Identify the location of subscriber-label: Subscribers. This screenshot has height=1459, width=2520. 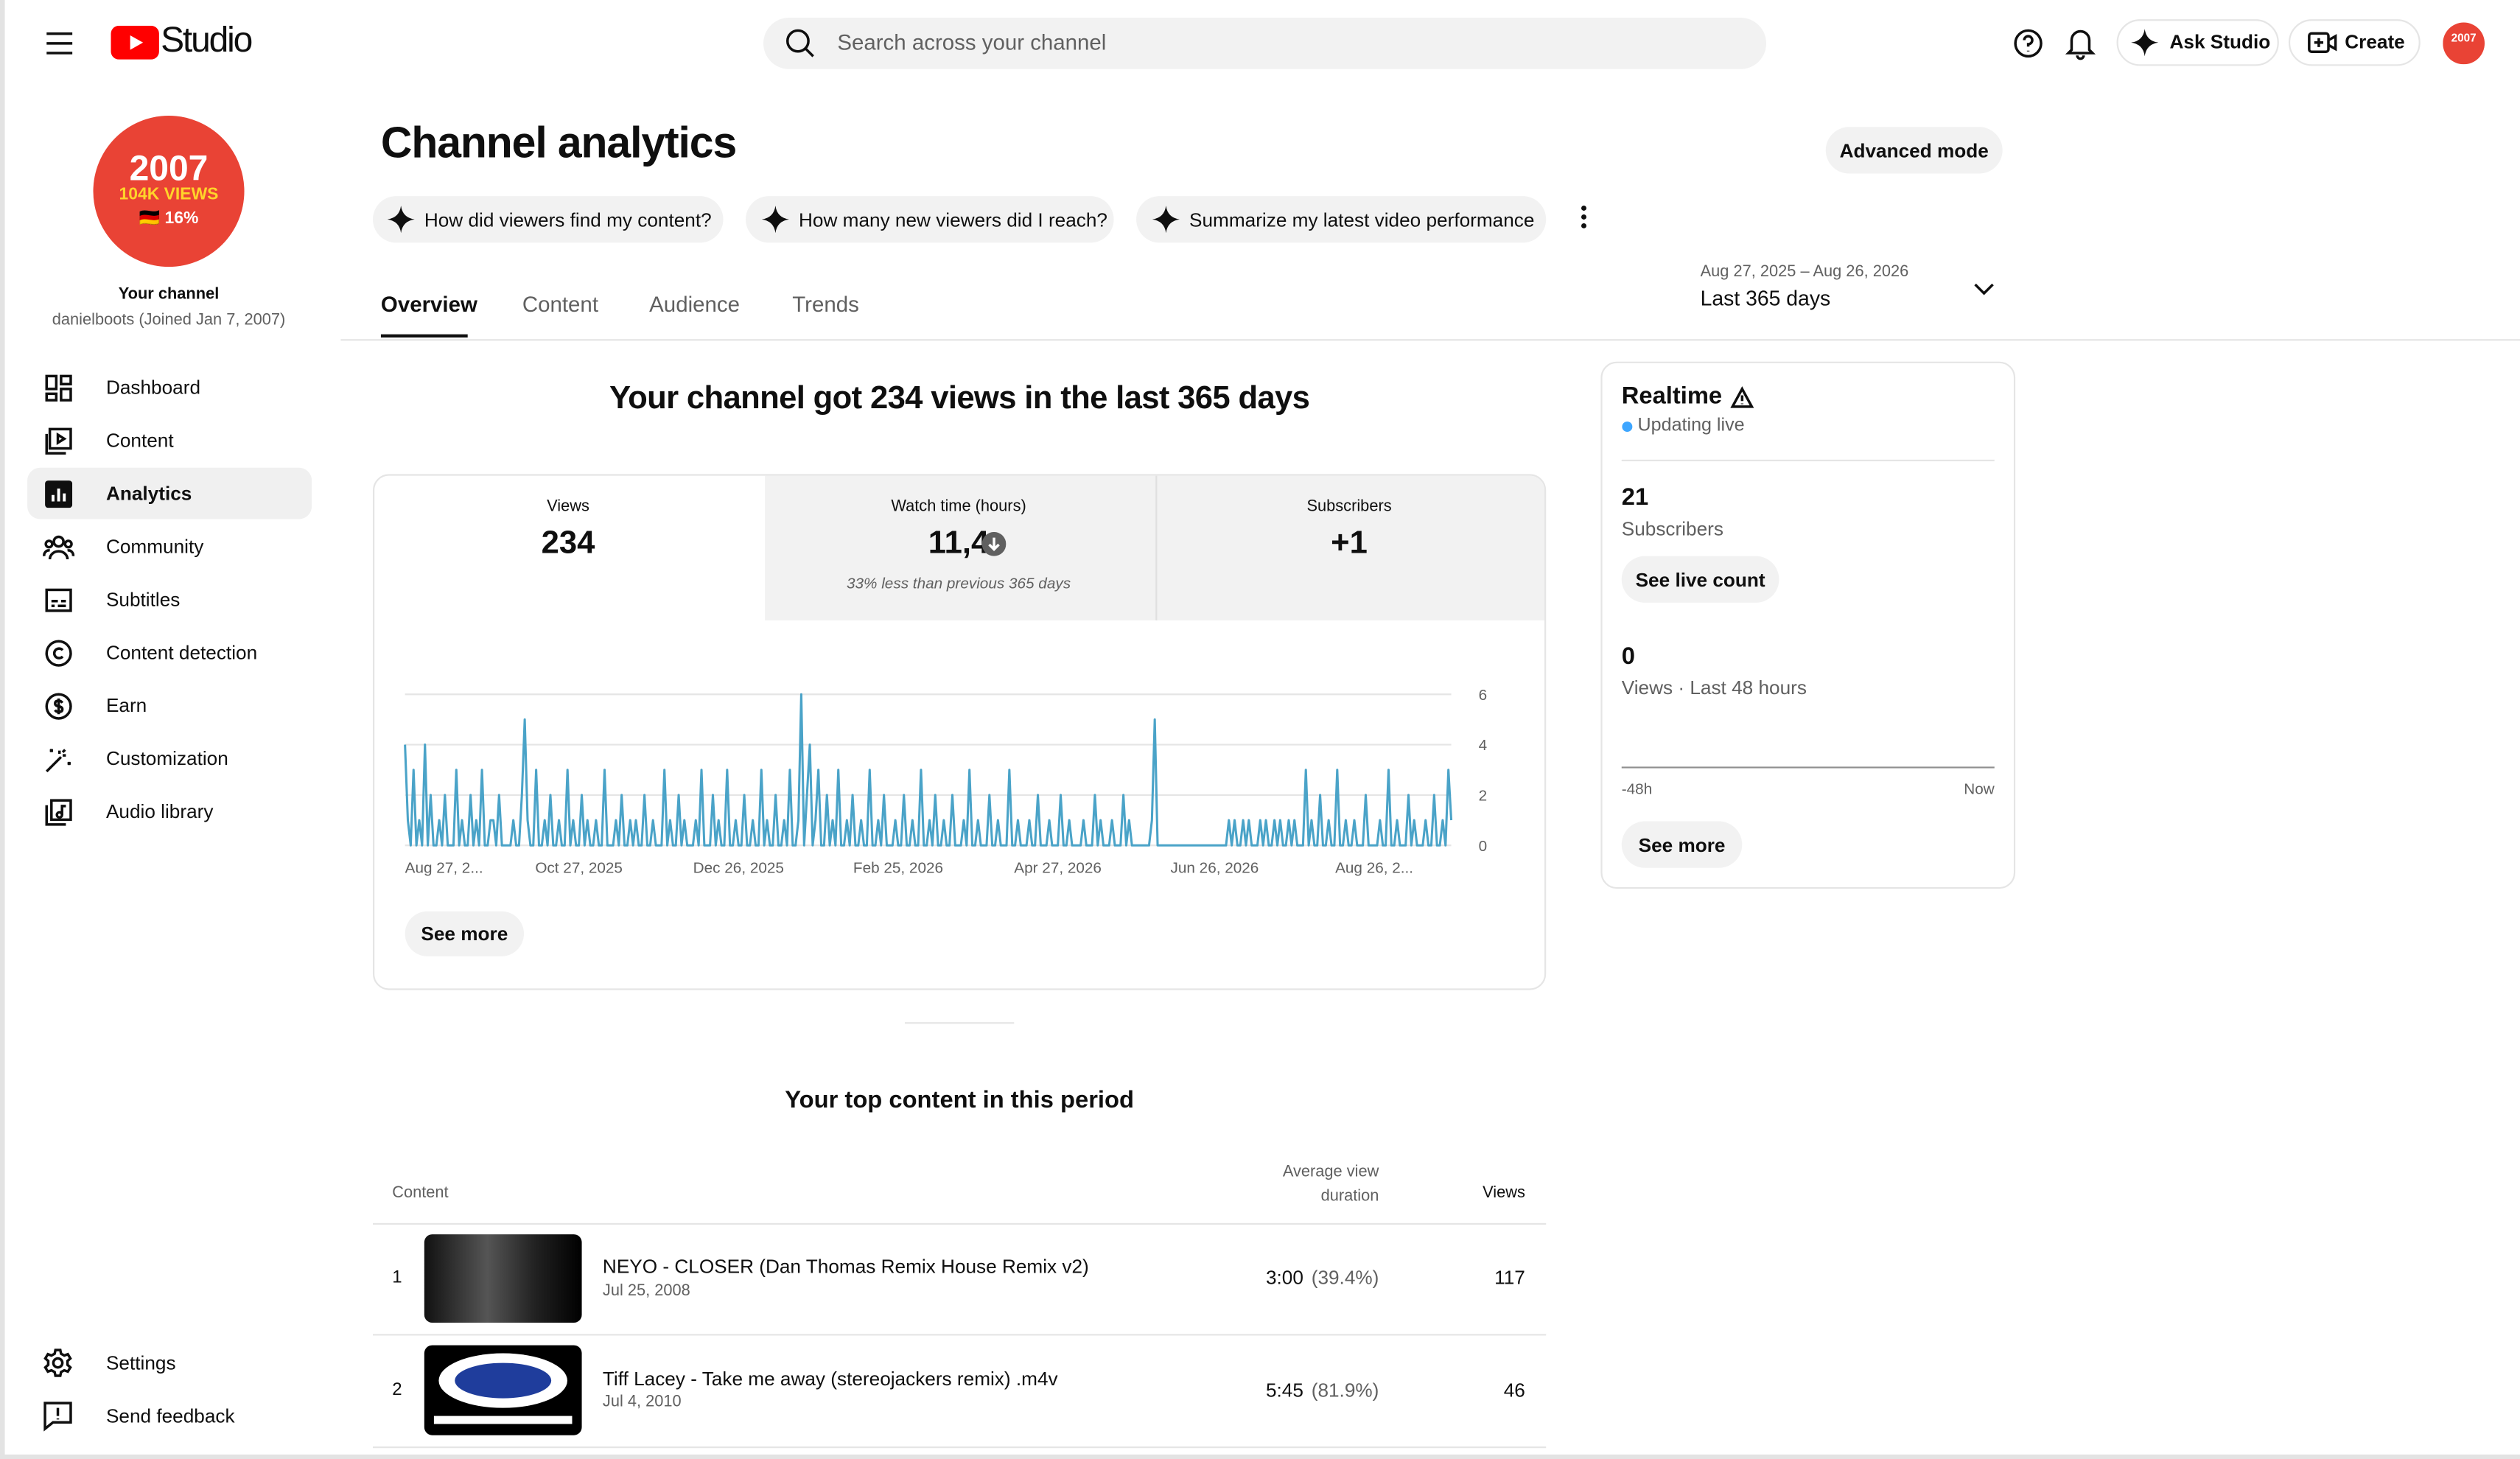
(1672, 528).